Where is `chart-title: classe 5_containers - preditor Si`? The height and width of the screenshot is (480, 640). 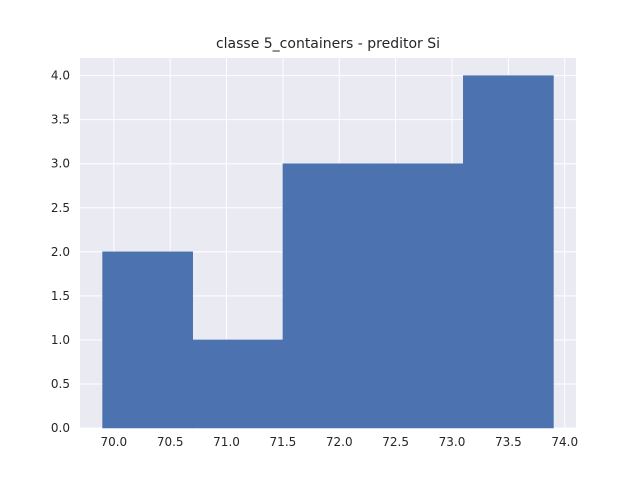 chart-title: classe 5_containers - preditor Si is located at coordinates (328, 44).